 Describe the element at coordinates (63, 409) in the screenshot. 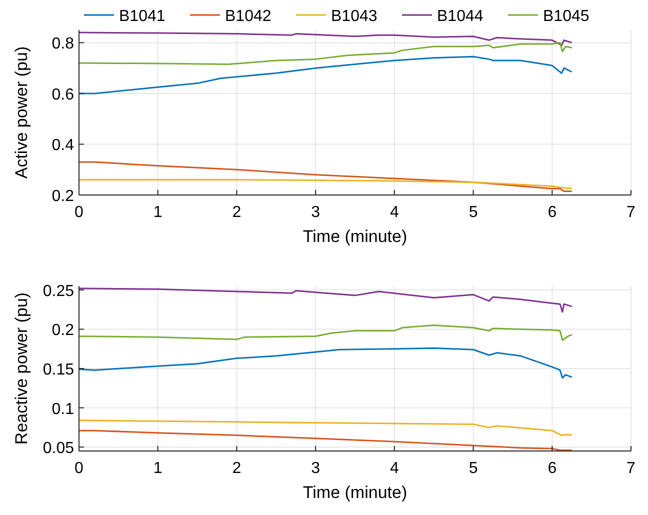

I see `y-tick-label: 0.1` at that location.